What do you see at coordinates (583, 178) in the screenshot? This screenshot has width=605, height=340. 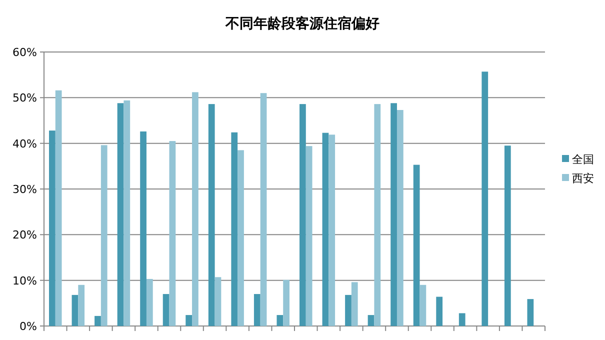 I see `legend-label: 西安` at bounding box center [583, 178].